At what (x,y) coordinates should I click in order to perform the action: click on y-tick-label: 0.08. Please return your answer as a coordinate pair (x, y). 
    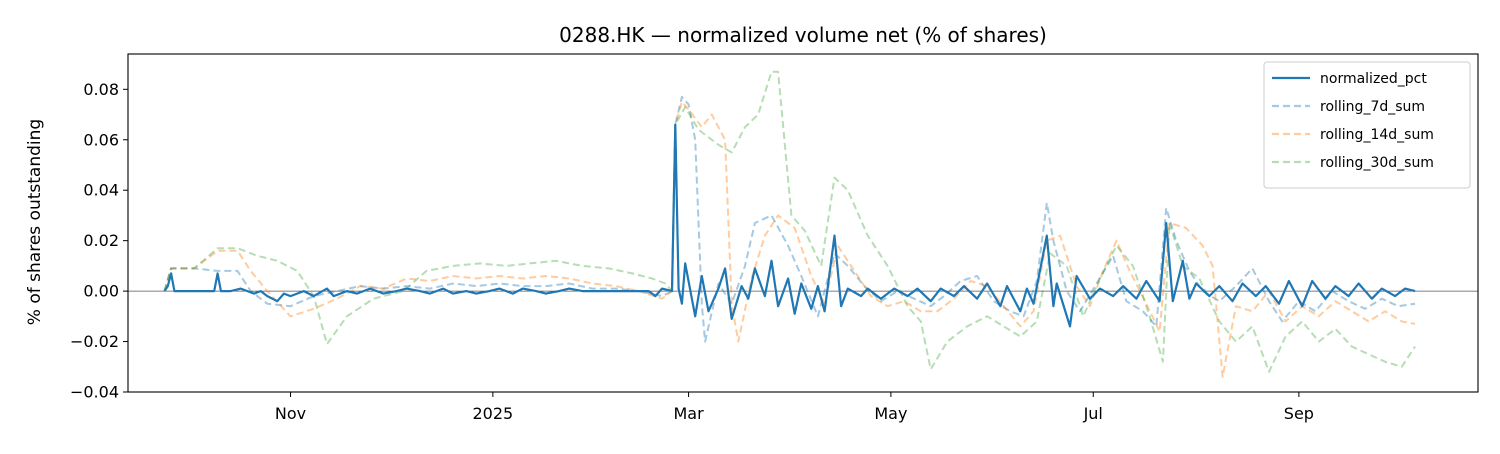
    Looking at the image, I should click on (101, 89).